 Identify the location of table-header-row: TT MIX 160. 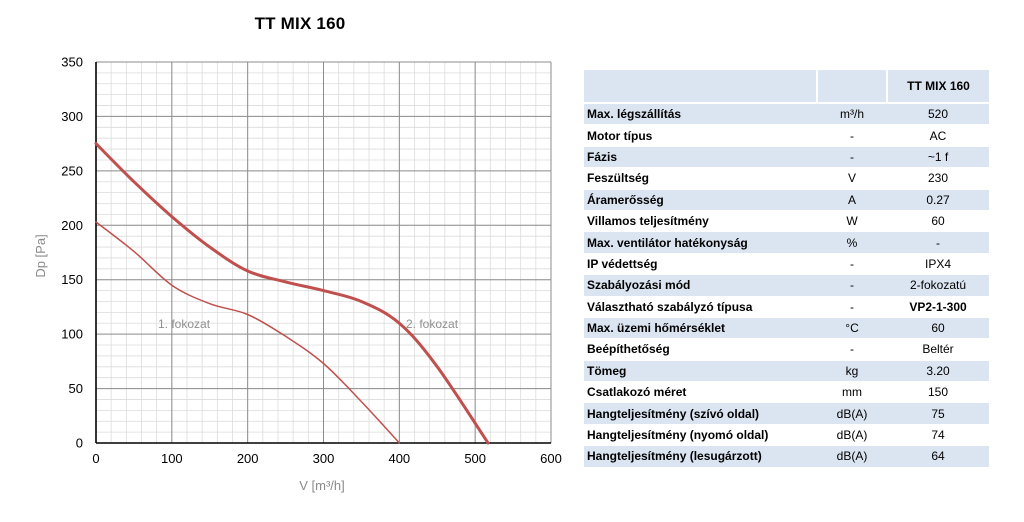
(786, 87).